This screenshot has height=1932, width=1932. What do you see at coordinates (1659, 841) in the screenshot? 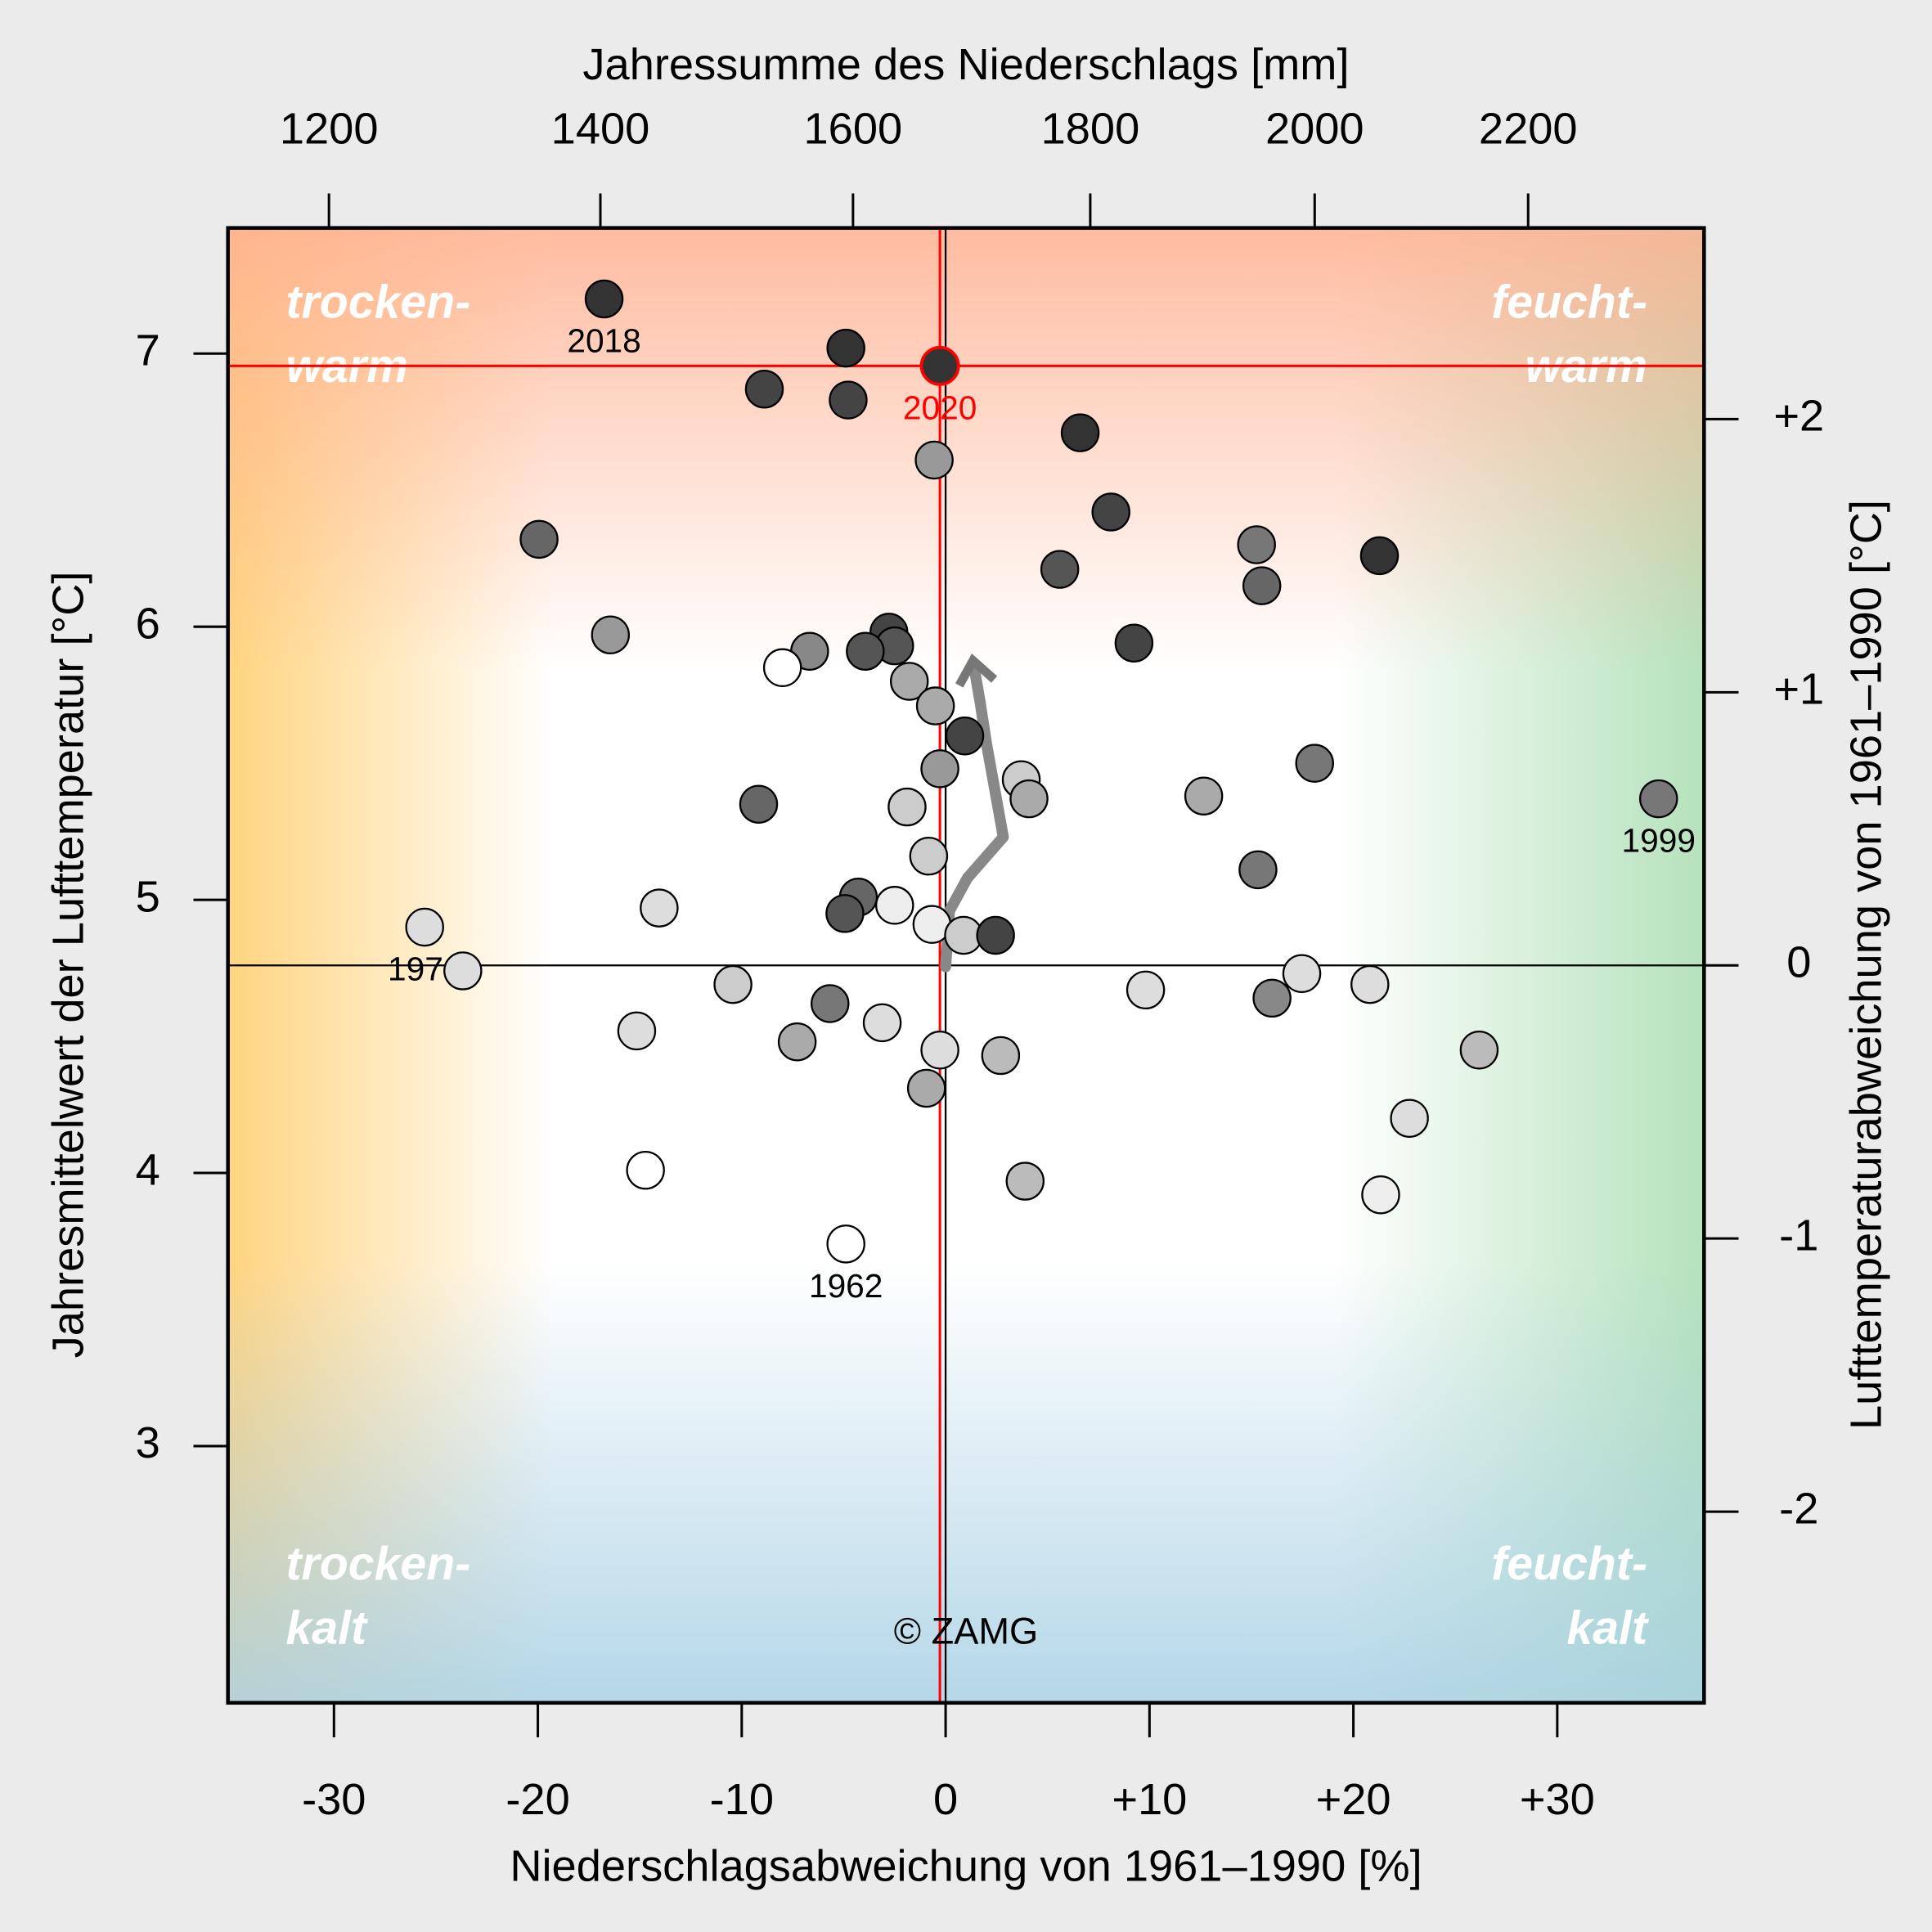
I see `point-label: 1999` at bounding box center [1659, 841].